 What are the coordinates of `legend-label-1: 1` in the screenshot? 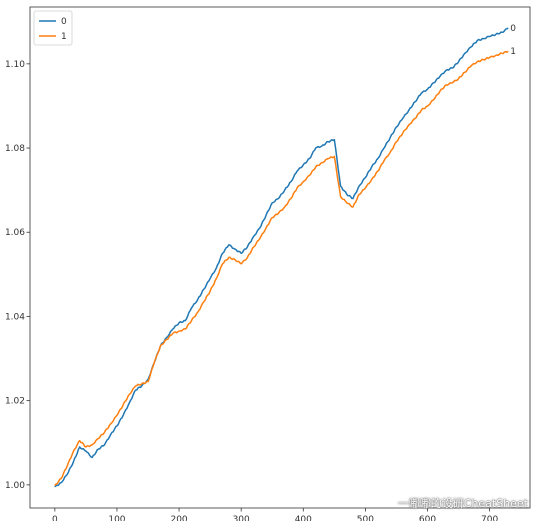 It's located at (64, 37).